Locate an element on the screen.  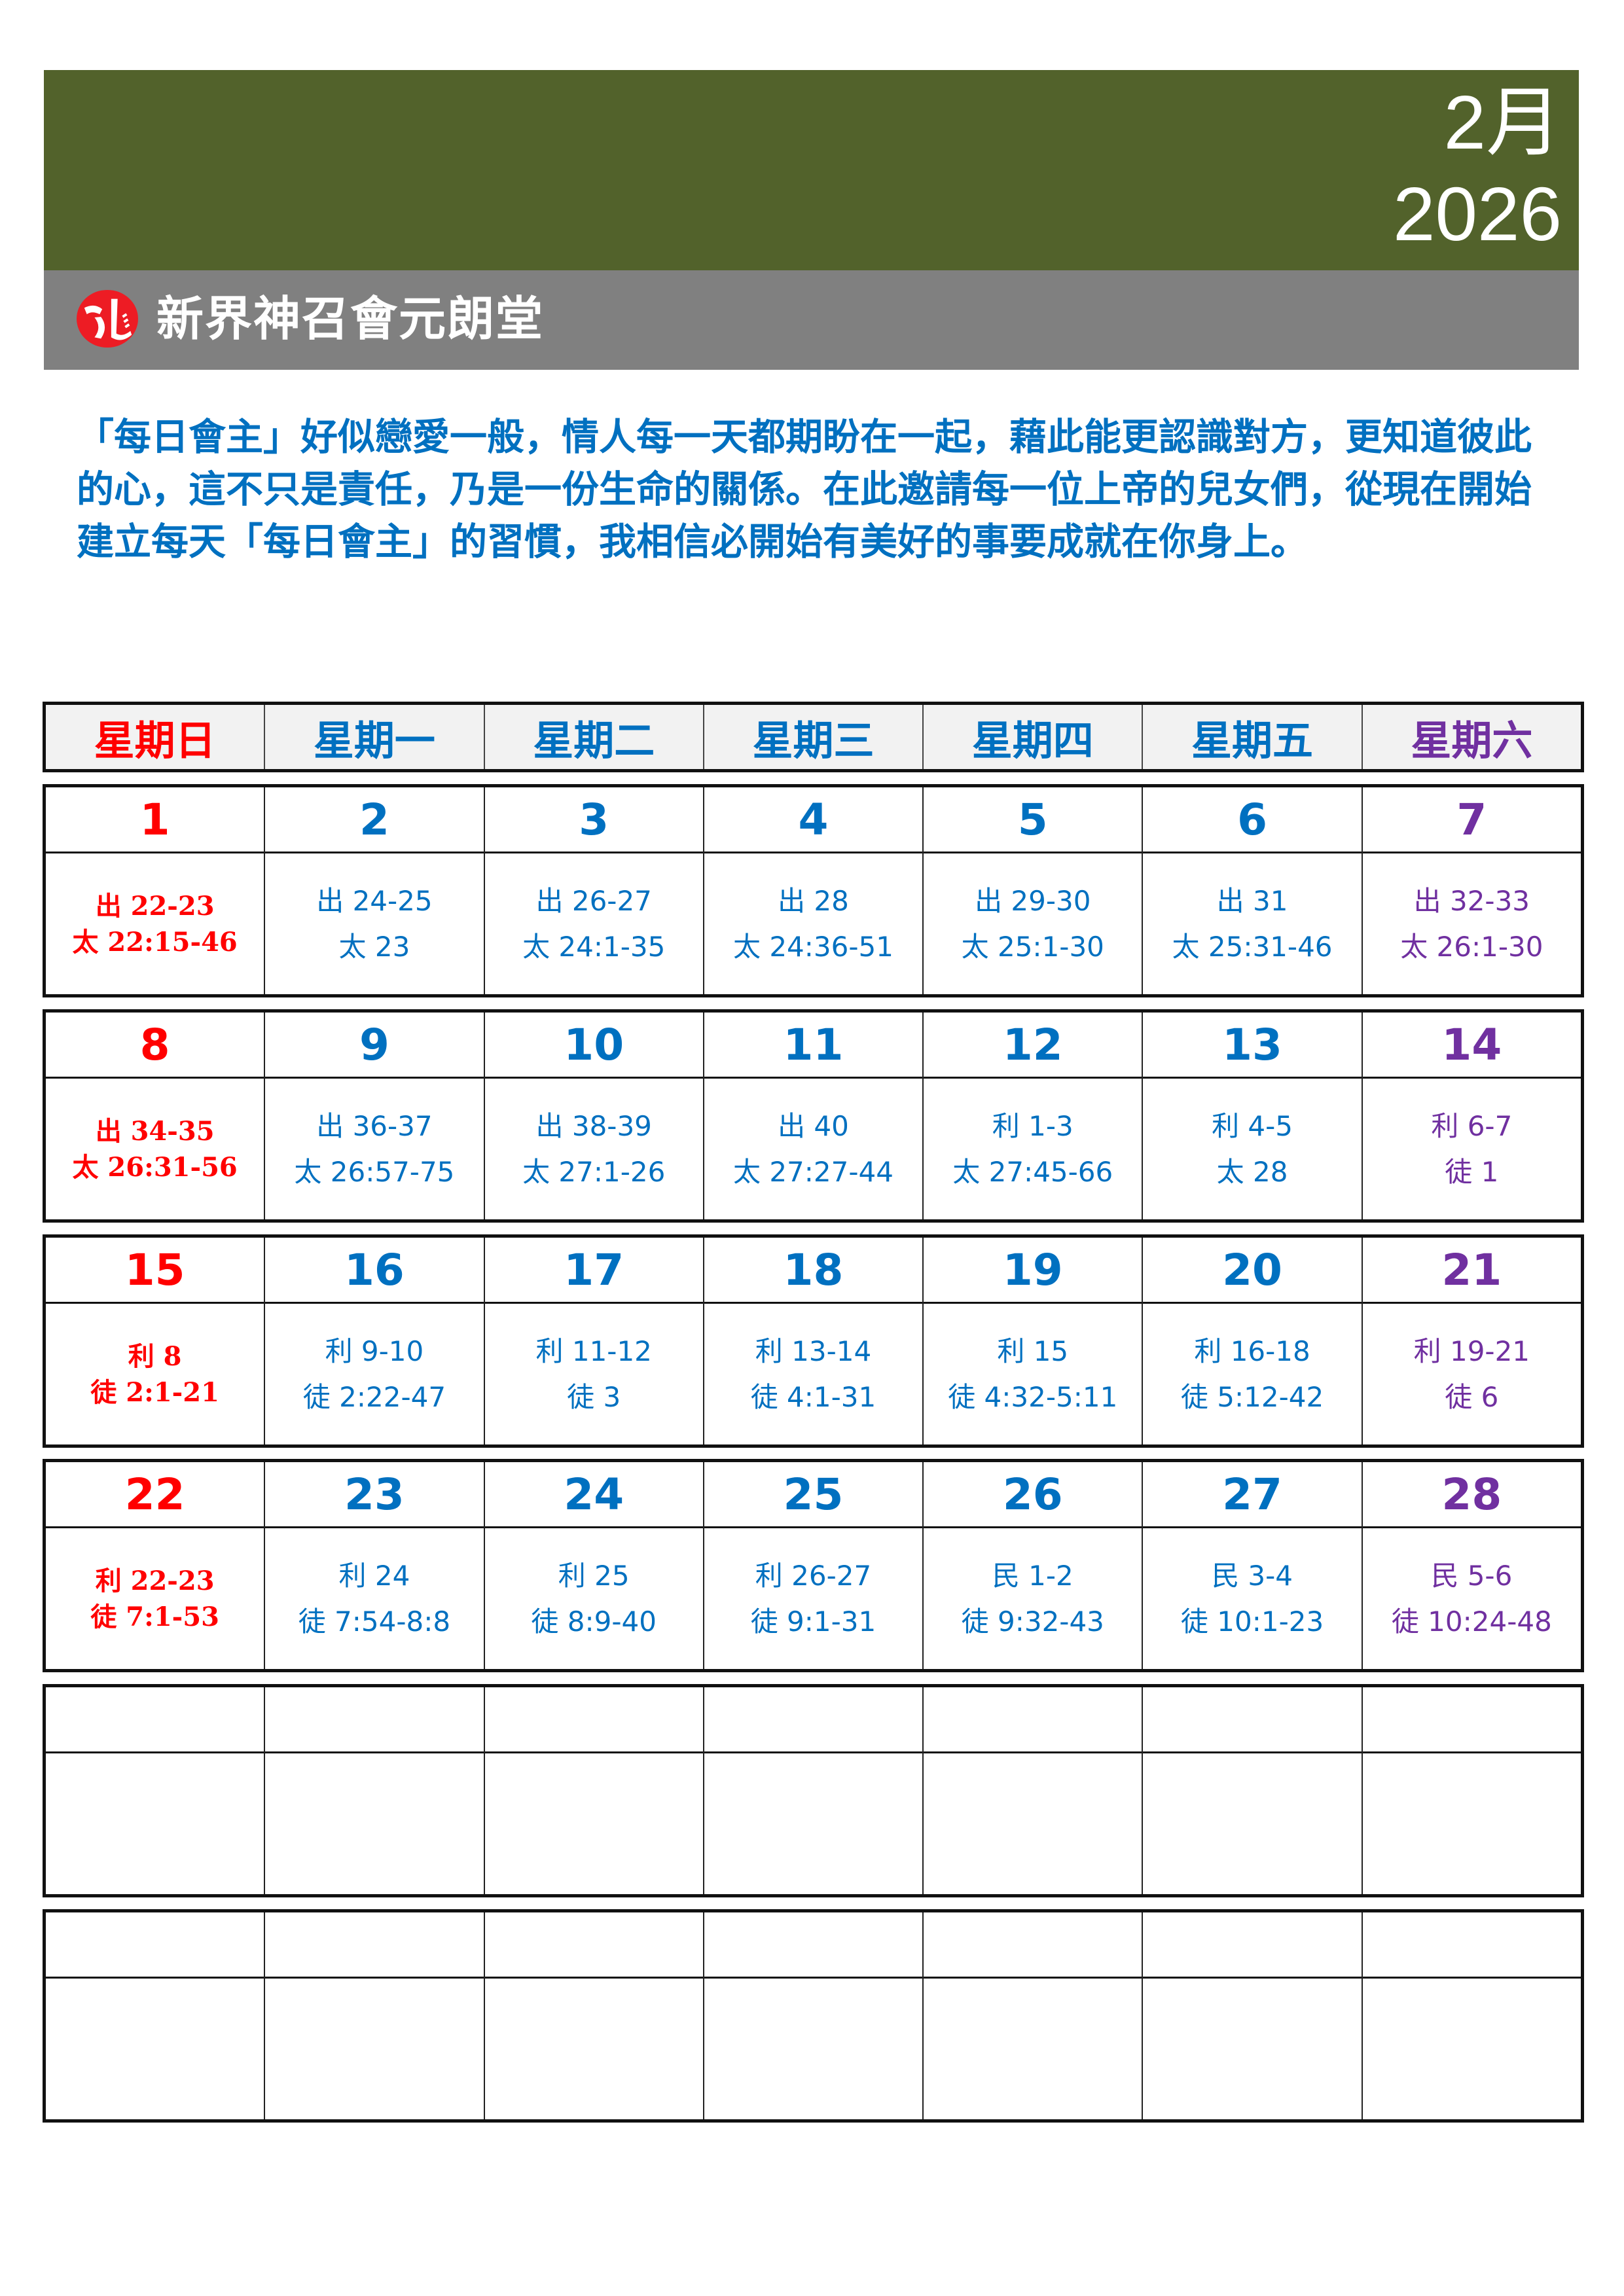
reading-list: 民 5-6 徒 10:24-48 is located at coordinates (1472, 1598).